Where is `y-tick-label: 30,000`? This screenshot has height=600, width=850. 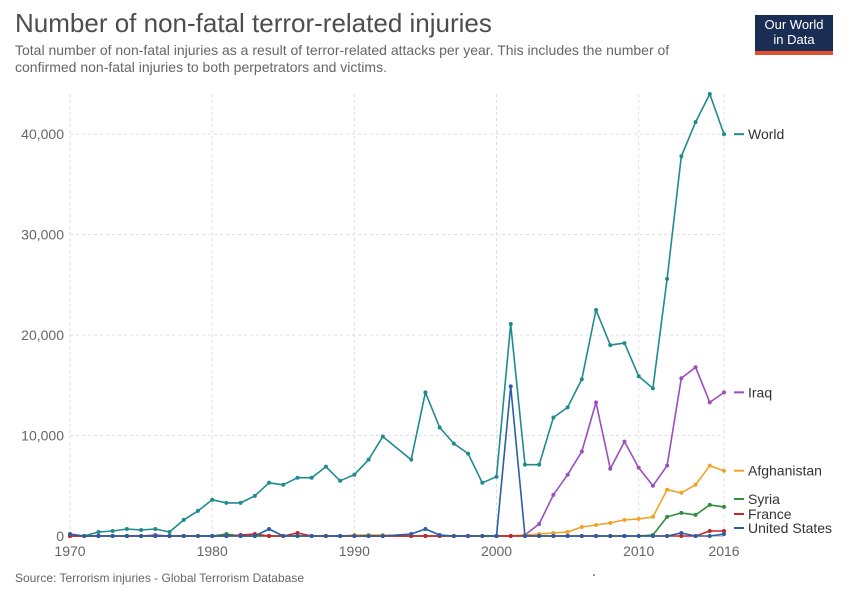 y-tick-label: 30,000 is located at coordinates (42, 235).